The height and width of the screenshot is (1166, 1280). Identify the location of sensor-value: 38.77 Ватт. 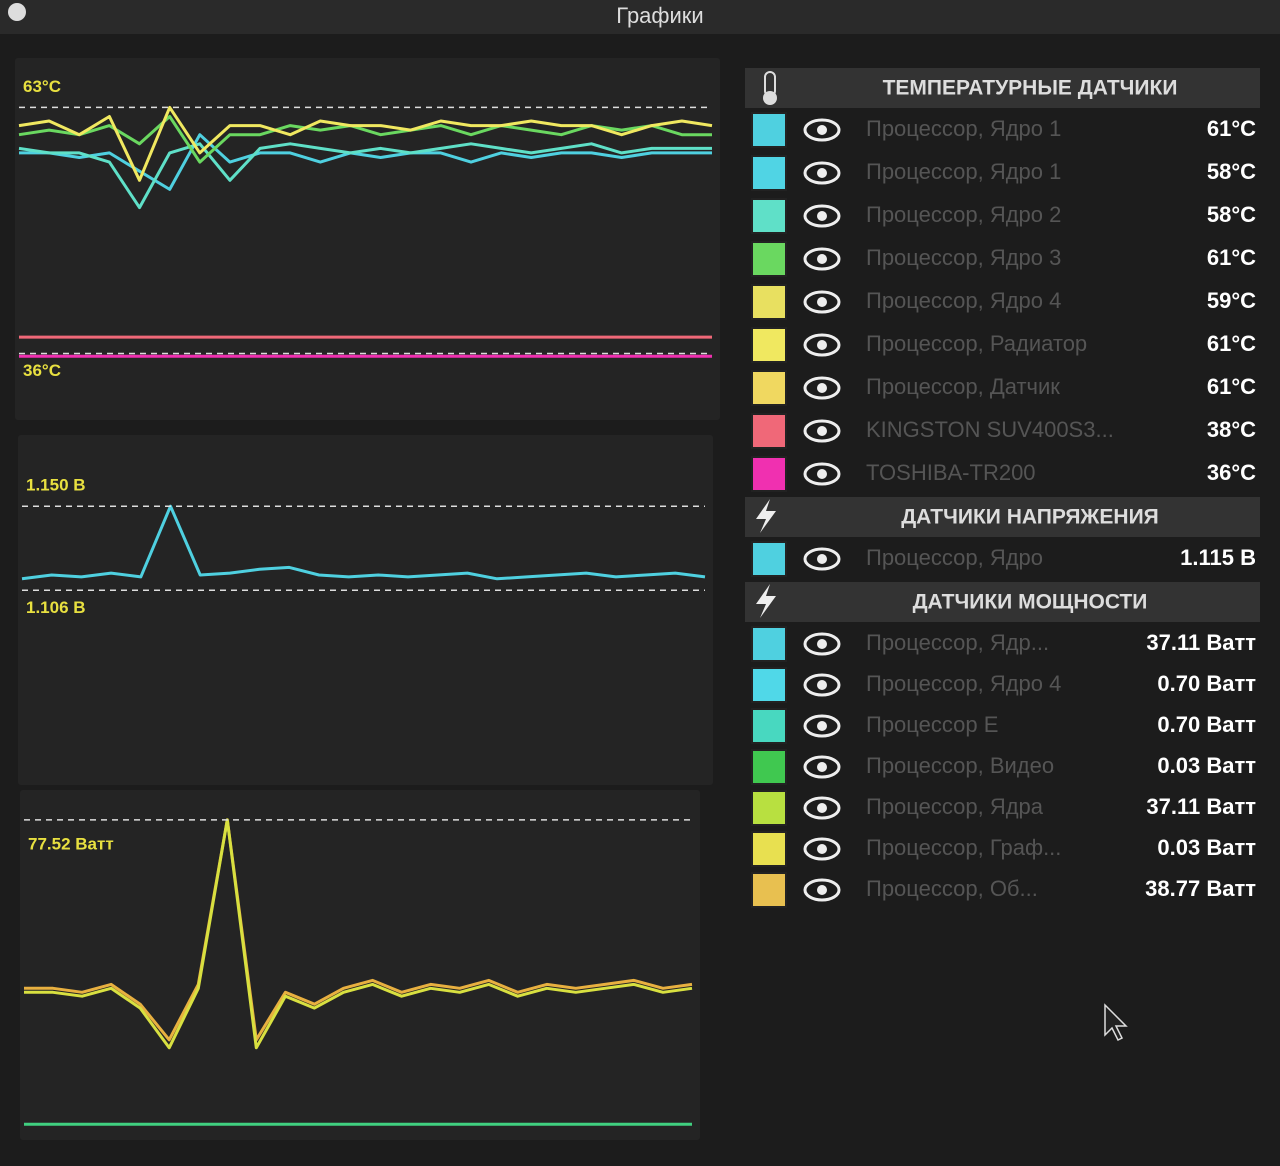
(1200, 888).